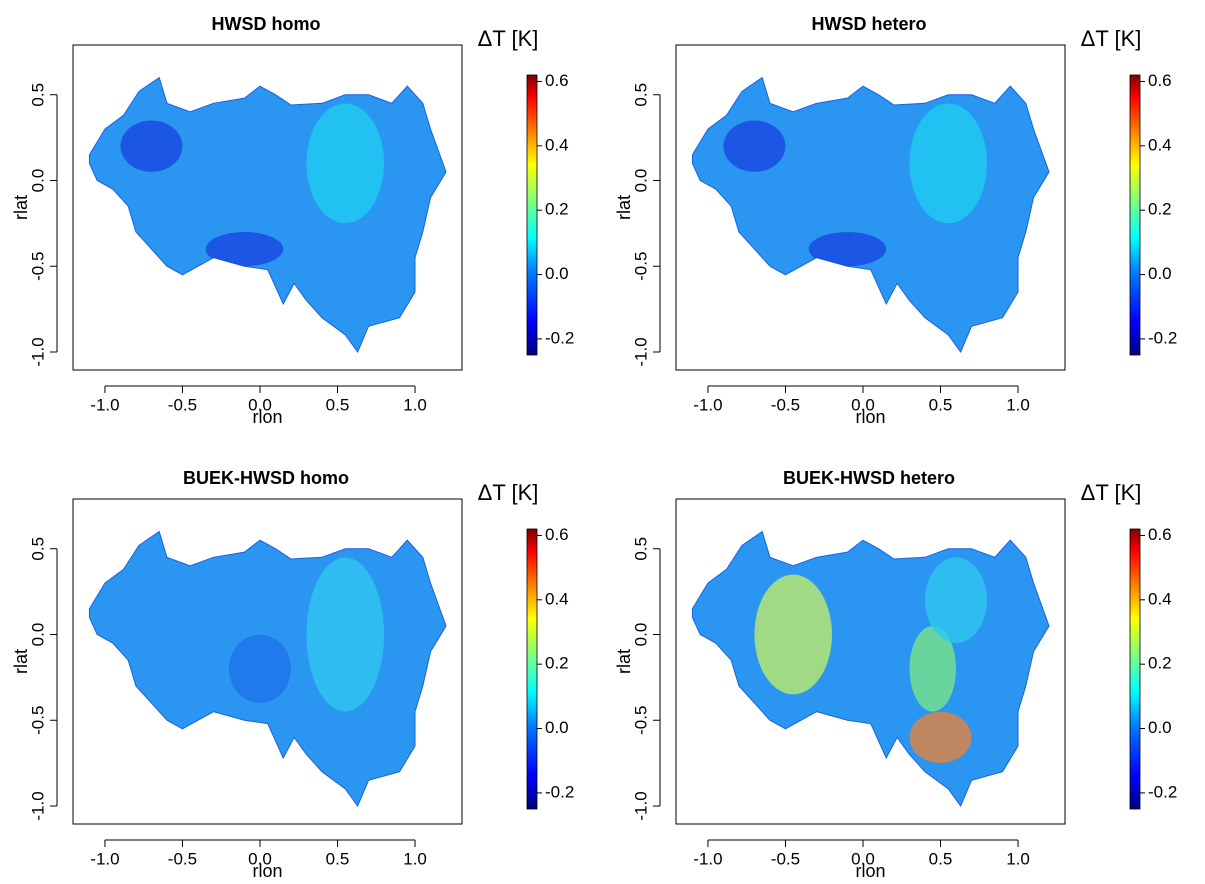 Image resolution: width=1205 pixels, height=884 pixels. What do you see at coordinates (266, 24) in the screenshot?
I see `chart-title: HWSD homo` at bounding box center [266, 24].